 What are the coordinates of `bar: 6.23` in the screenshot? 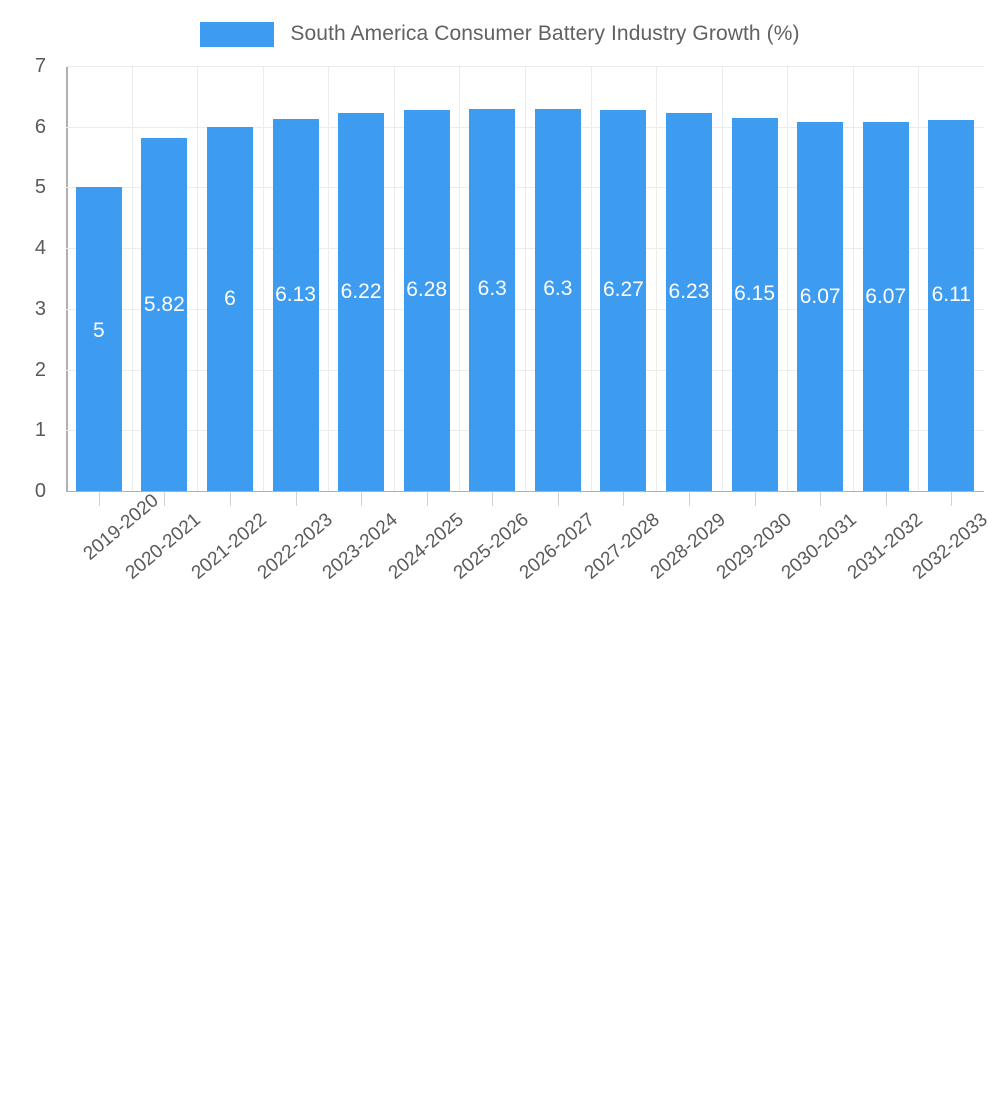 It's located at (688, 301).